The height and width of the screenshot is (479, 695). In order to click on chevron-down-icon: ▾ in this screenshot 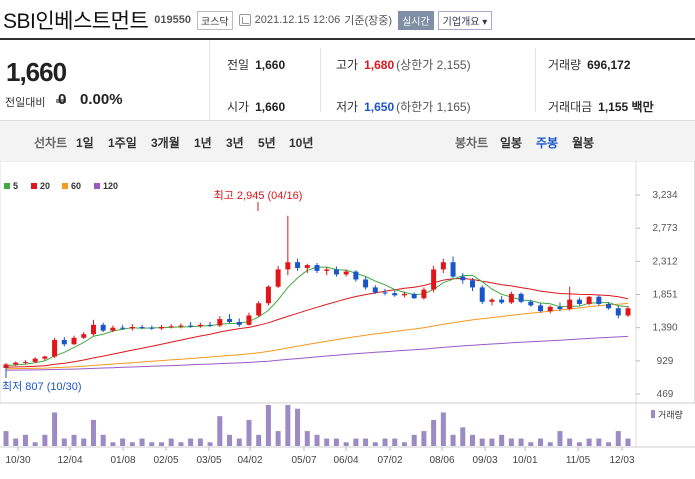, I will do `click(485, 22)`.